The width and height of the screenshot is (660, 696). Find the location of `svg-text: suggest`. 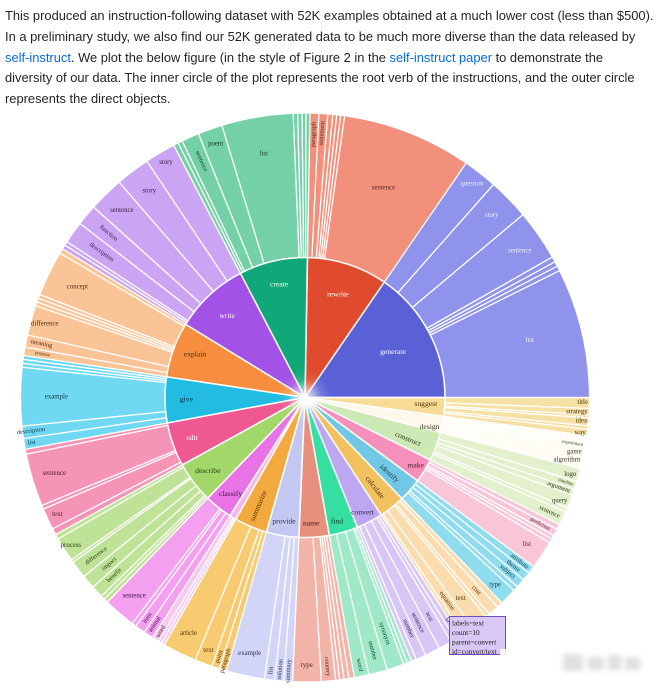

svg-text: suggest is located at coordinates (426, 403).